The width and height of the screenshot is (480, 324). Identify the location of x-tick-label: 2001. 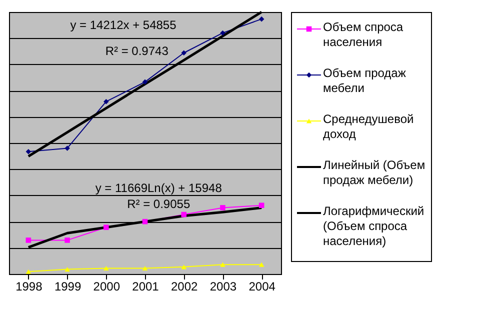
(146, 287).